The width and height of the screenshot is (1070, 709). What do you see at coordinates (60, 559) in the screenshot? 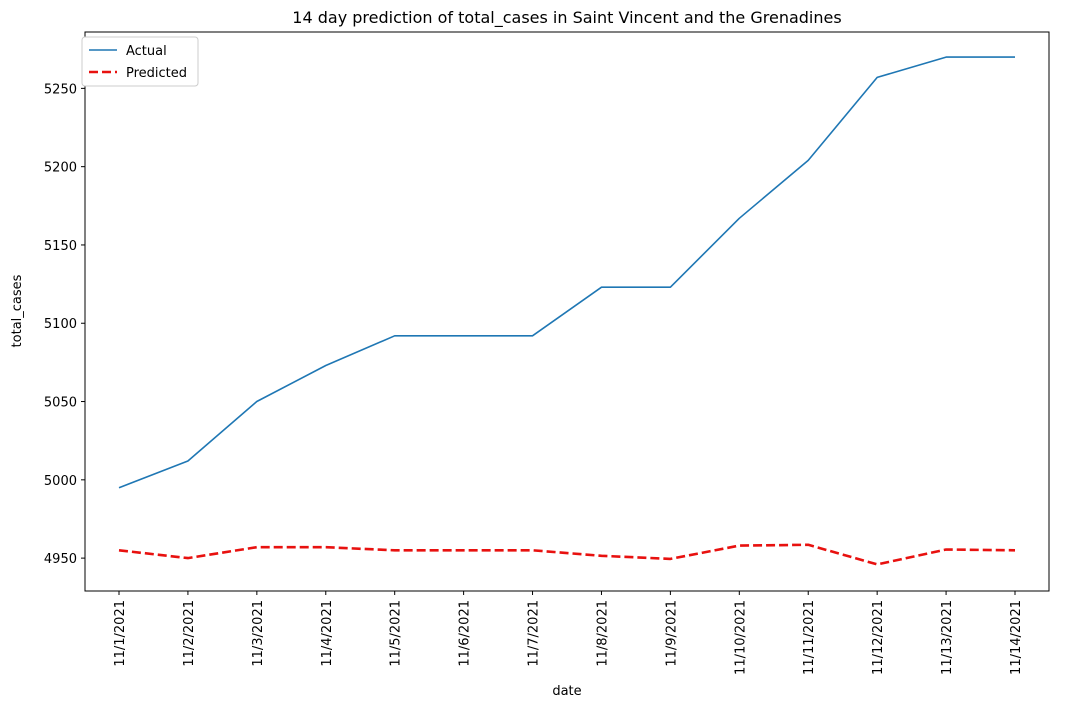
I see `y-tick-label: 4950` at bounding box center [60, 559].